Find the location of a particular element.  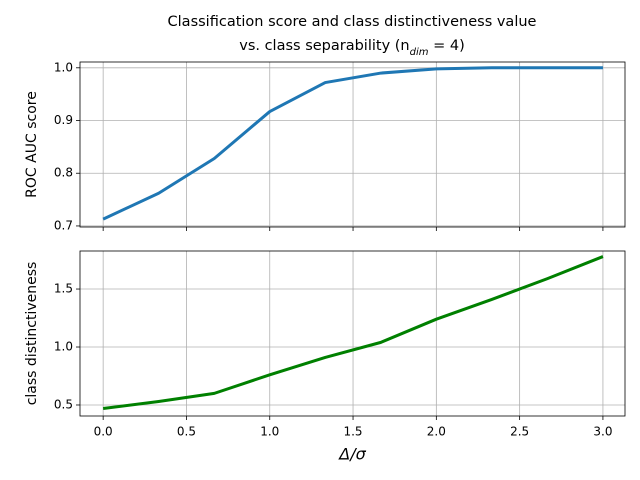

x-axis-label: Δ/σ is located at coordinates (351, 454).